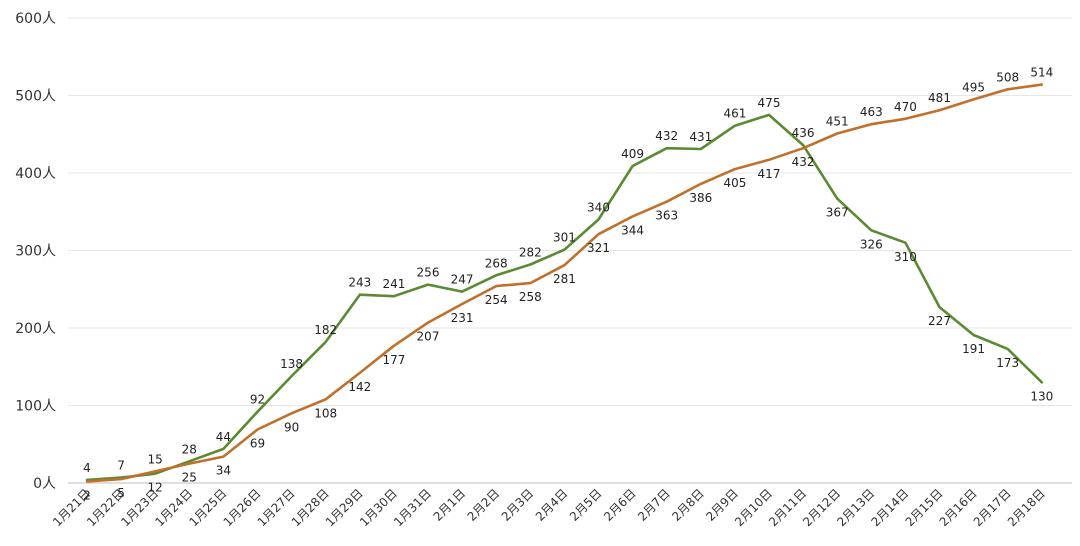 This screenshot has height=546, width=1080. Describe the element at coordinates (871, 244) in the screenshot. I see `data-label: 326` at that location.